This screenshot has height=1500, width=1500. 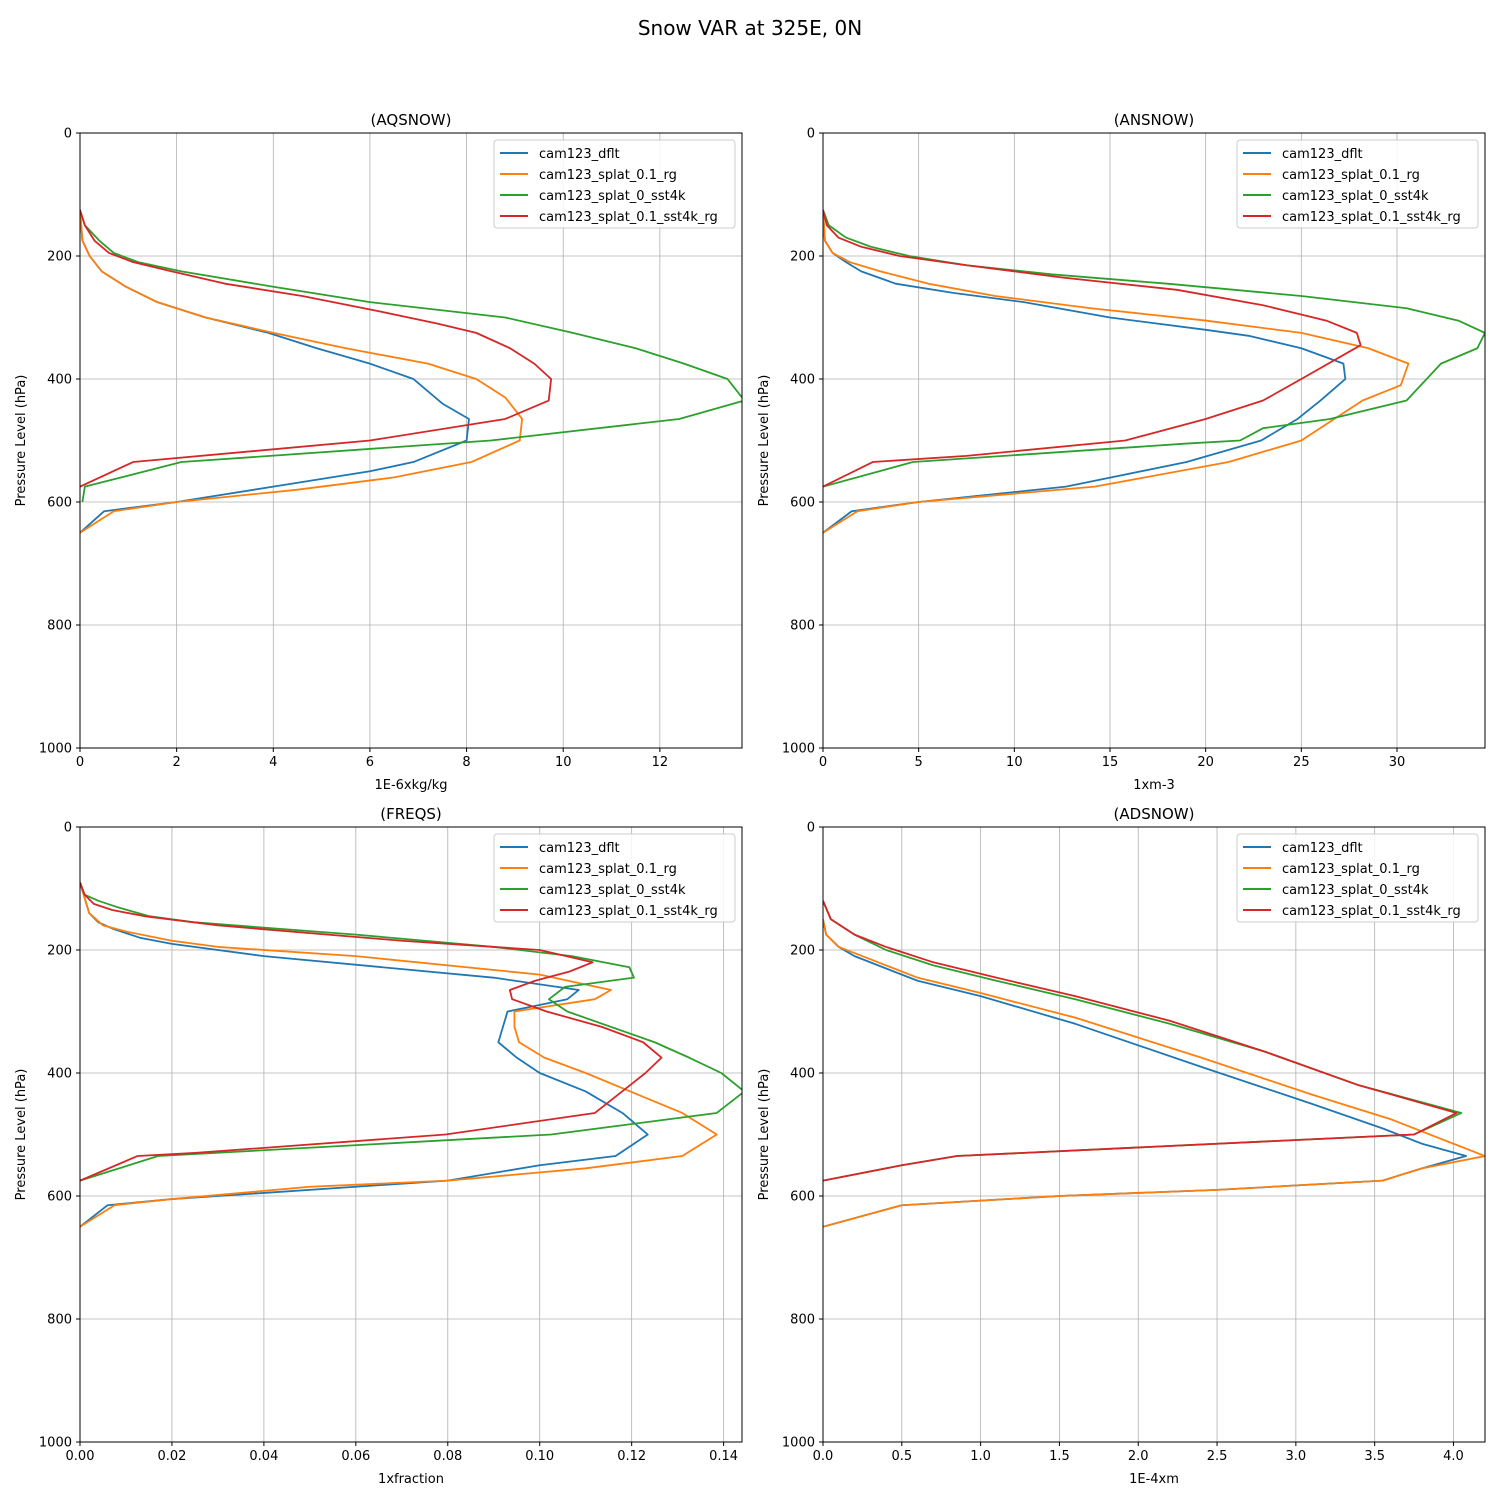 I want to click on x-tick-label: 3.0, so click(x=1296, y=1456).